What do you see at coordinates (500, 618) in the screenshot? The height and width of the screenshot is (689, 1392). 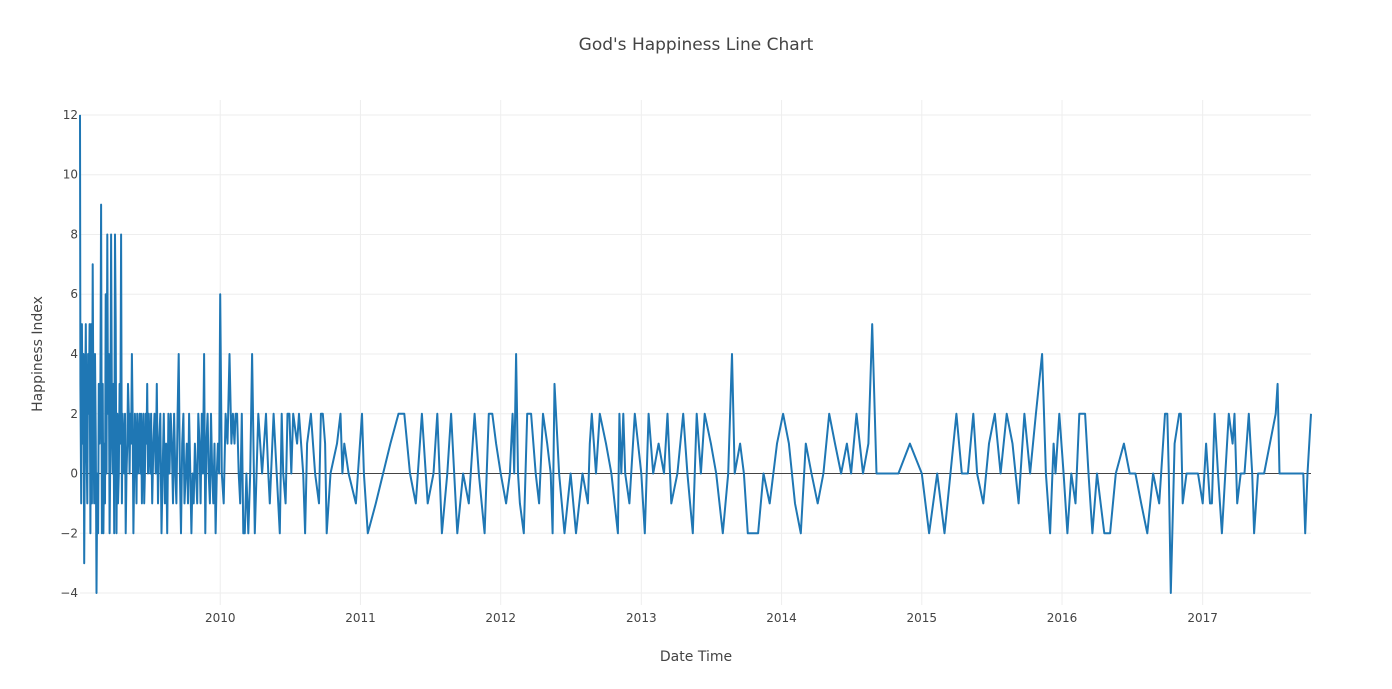 I see `x-tick-label: 2012` at bounding box center [500, 618].